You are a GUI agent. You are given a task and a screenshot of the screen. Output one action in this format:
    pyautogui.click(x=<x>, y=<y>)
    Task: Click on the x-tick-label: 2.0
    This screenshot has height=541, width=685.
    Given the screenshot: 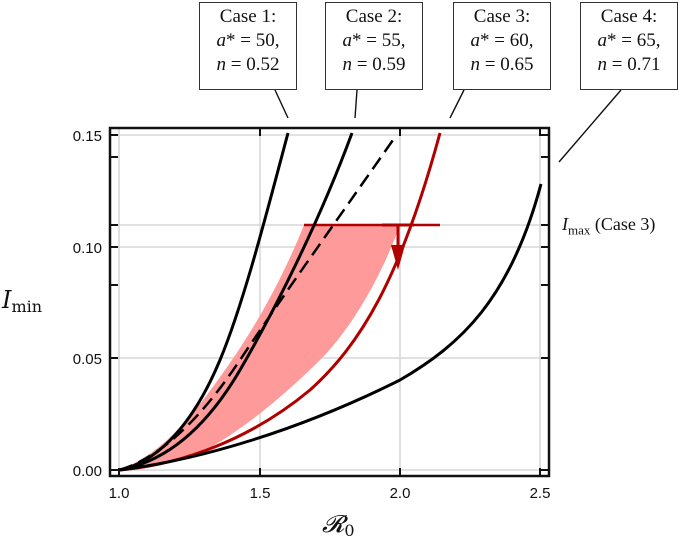 What is the action you would take?
    pyautogui.click(x=400, y=493)
    